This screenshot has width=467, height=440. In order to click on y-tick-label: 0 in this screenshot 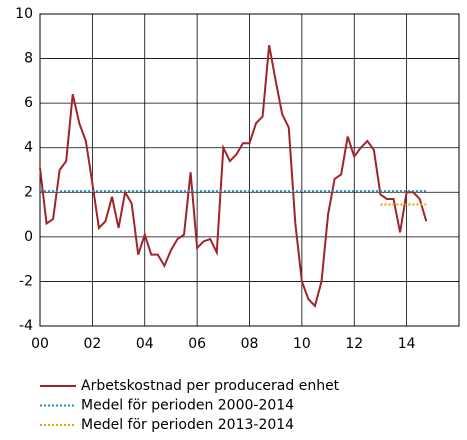, I will do `click(28, 237)`.